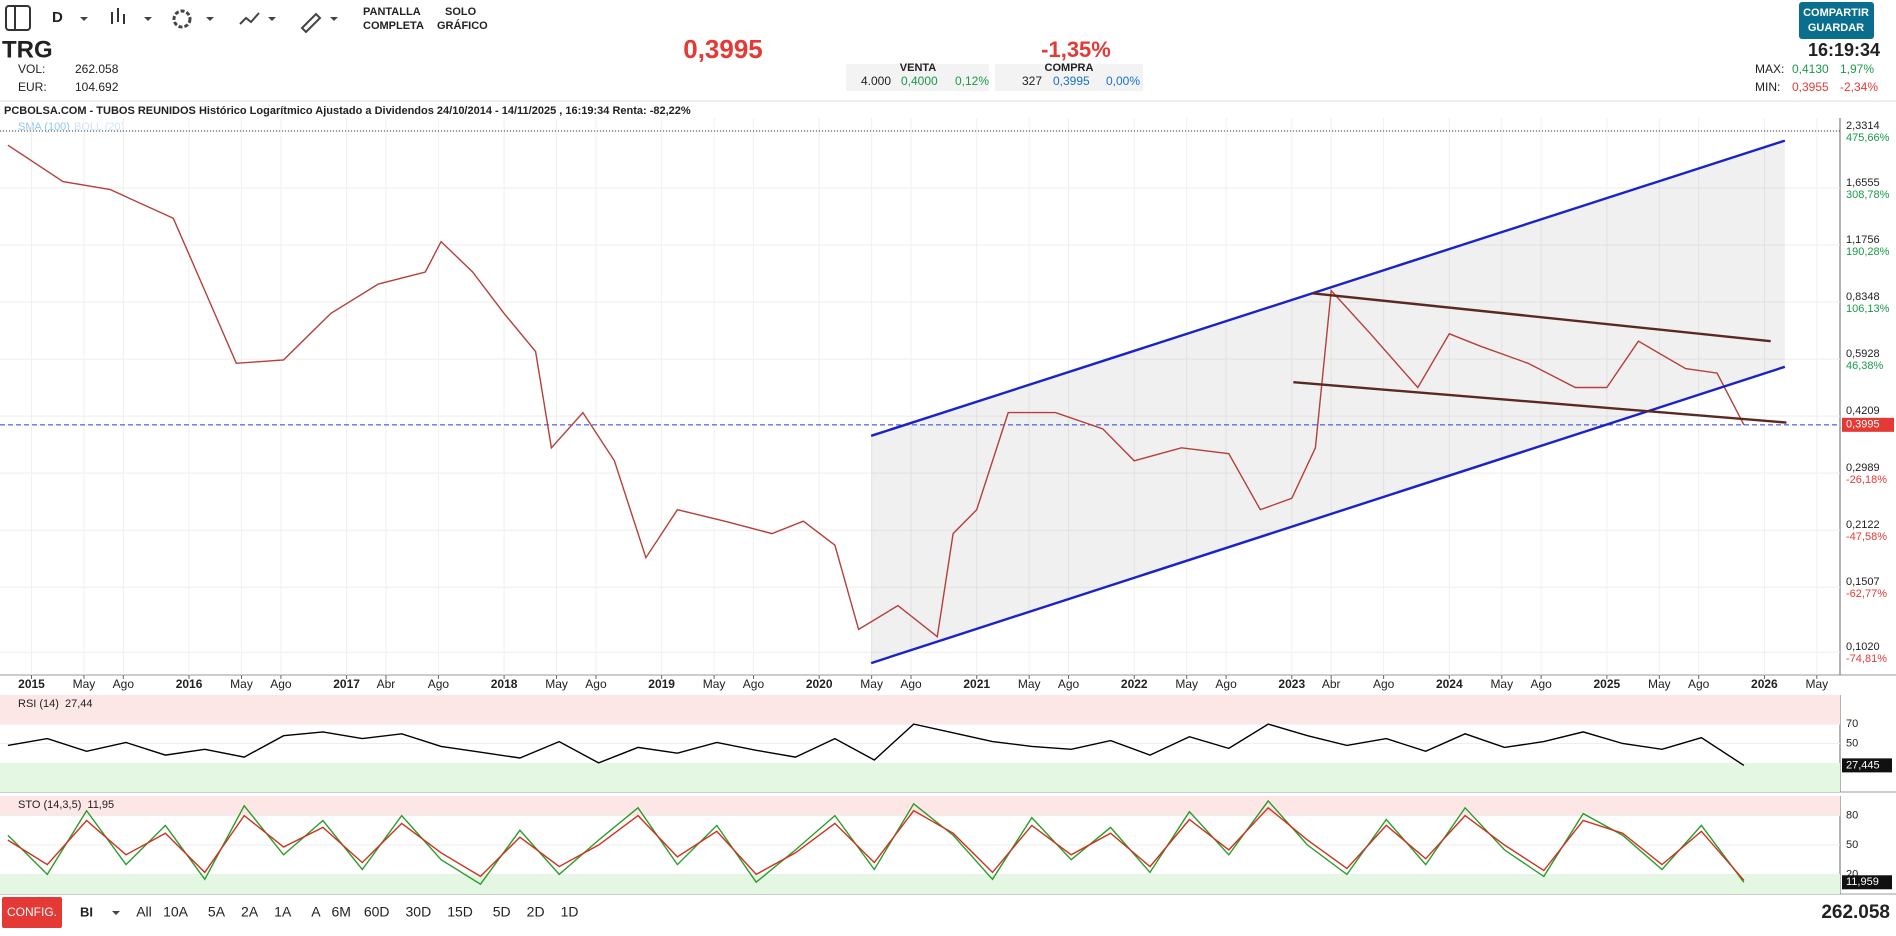  I want to click on fullscreen-button: PANTALLA, so click(392, 12).